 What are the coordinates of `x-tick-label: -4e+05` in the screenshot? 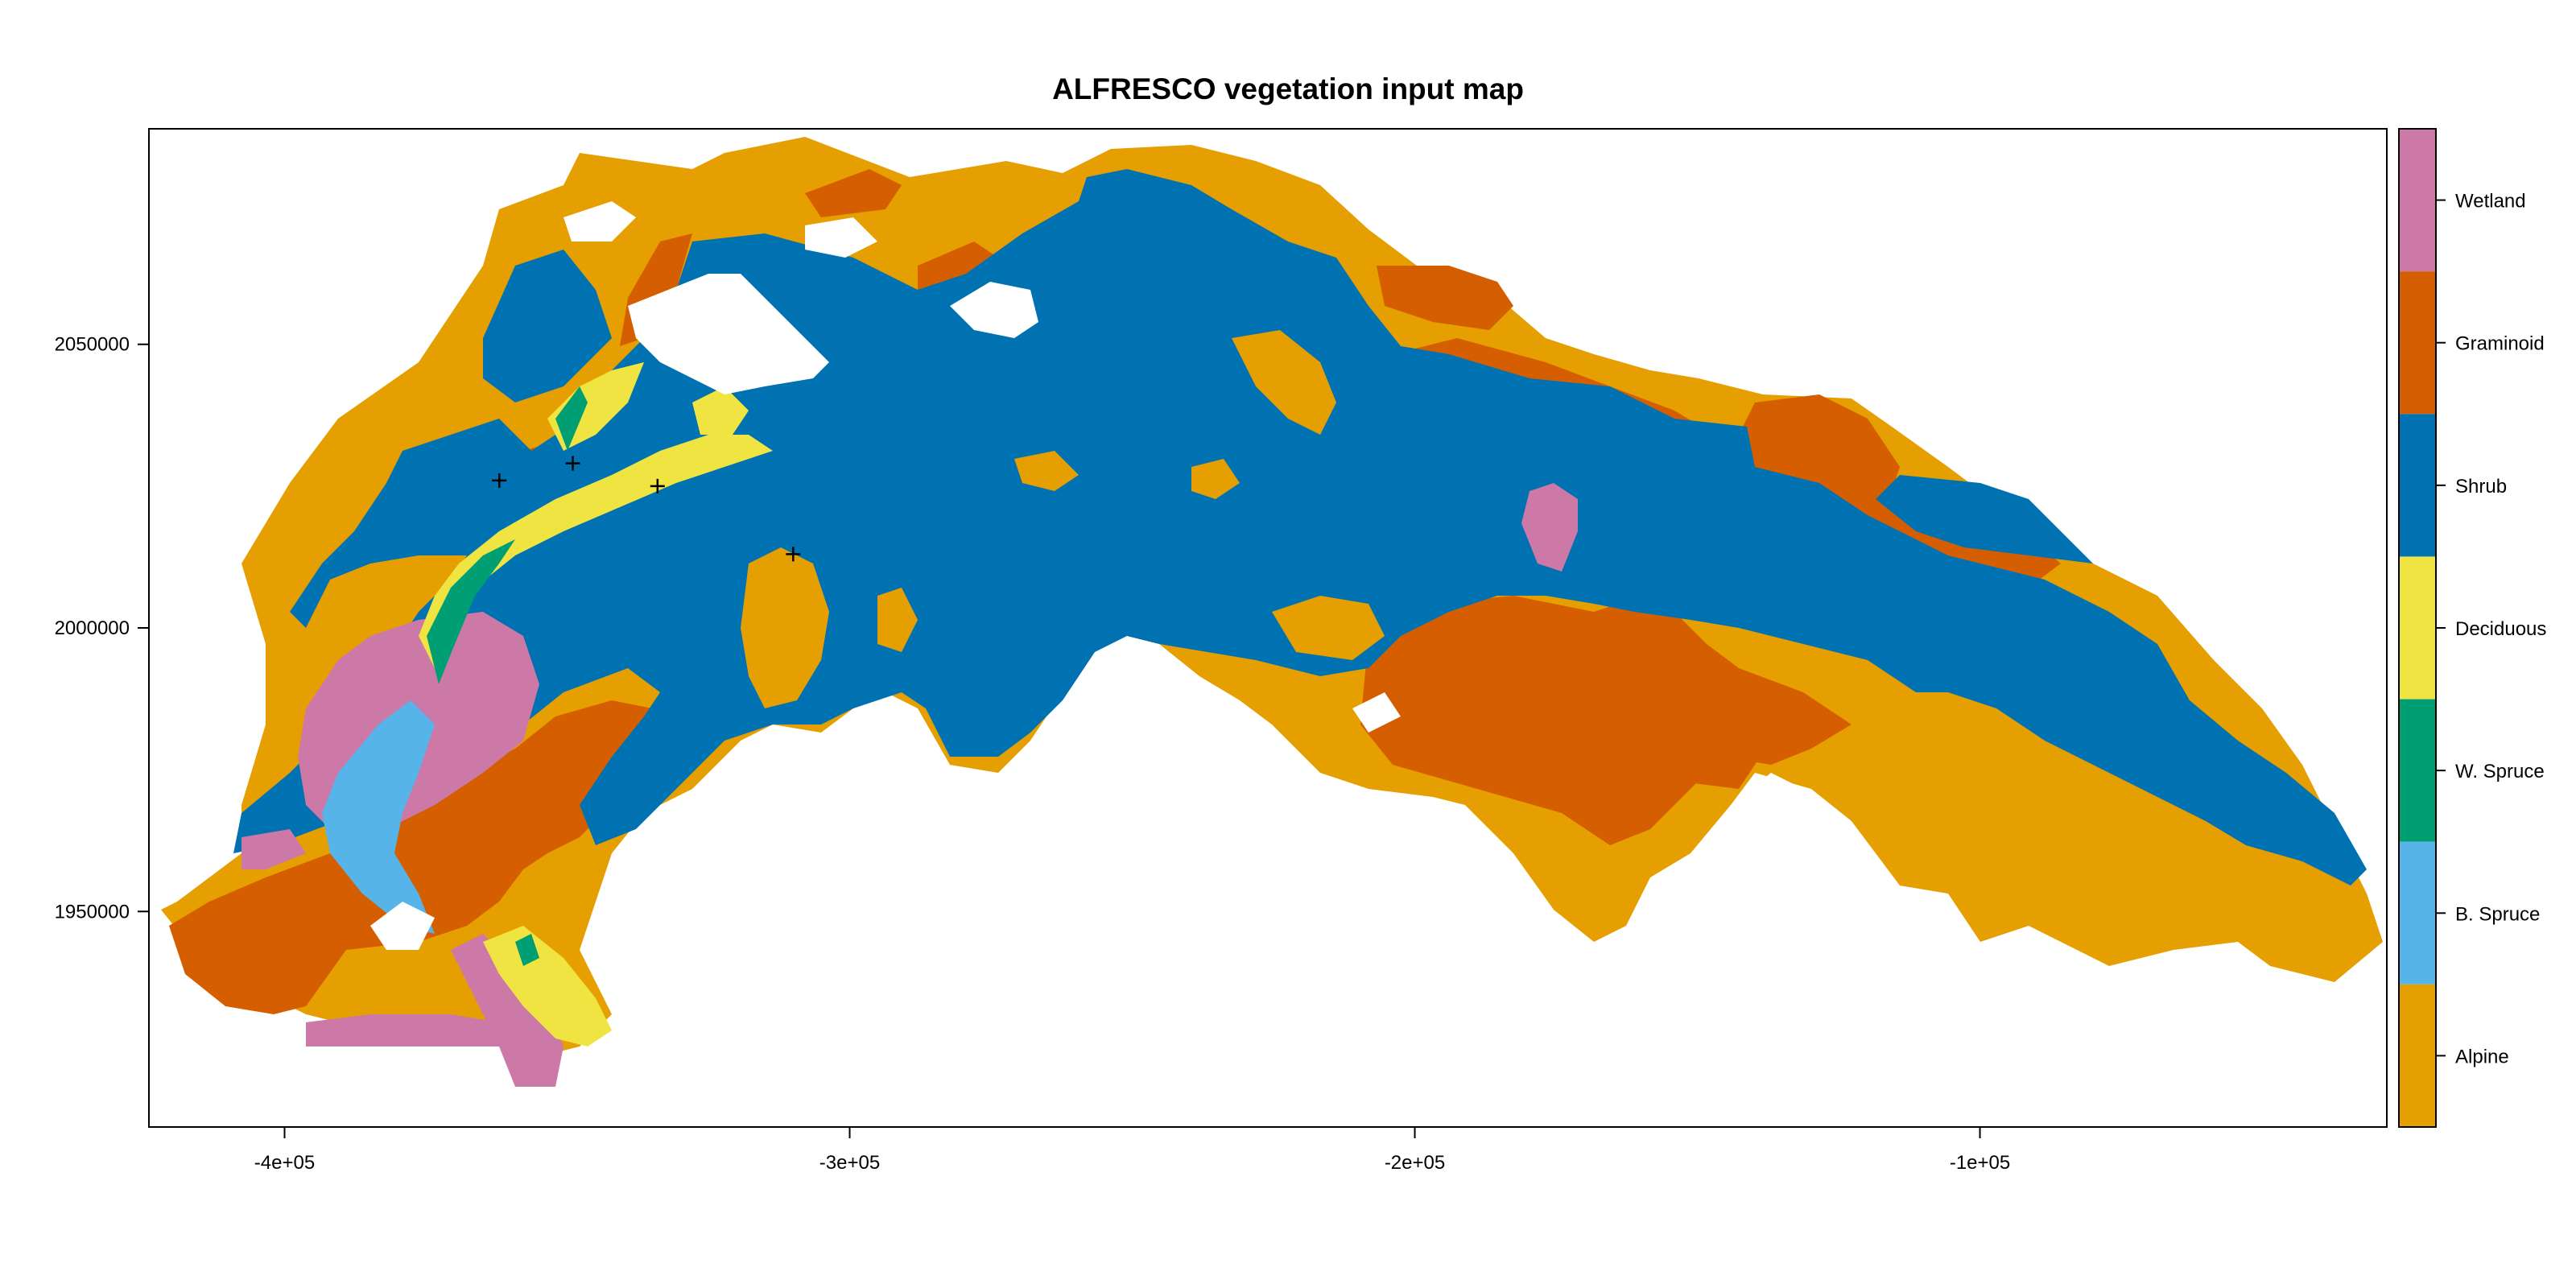 It's located at (284, 1163).